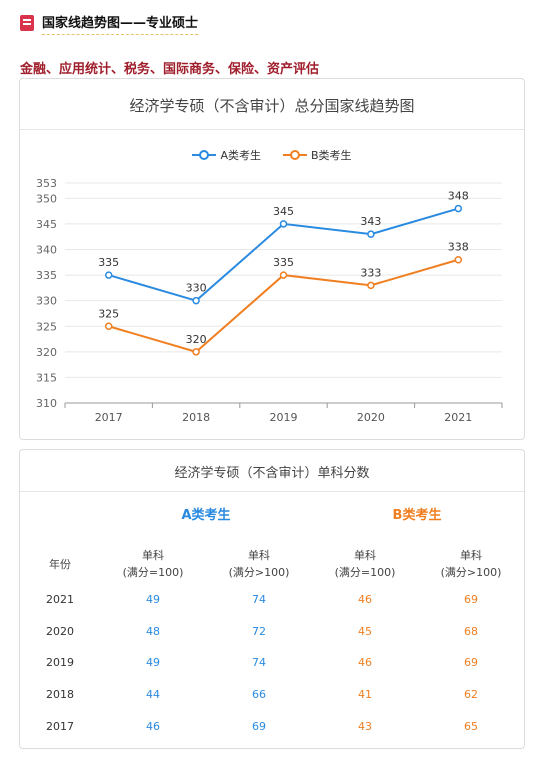 This screenshot has width=534, height=765. I want to click on table-row: 2020 48 72 45 68, so click(272, 632).